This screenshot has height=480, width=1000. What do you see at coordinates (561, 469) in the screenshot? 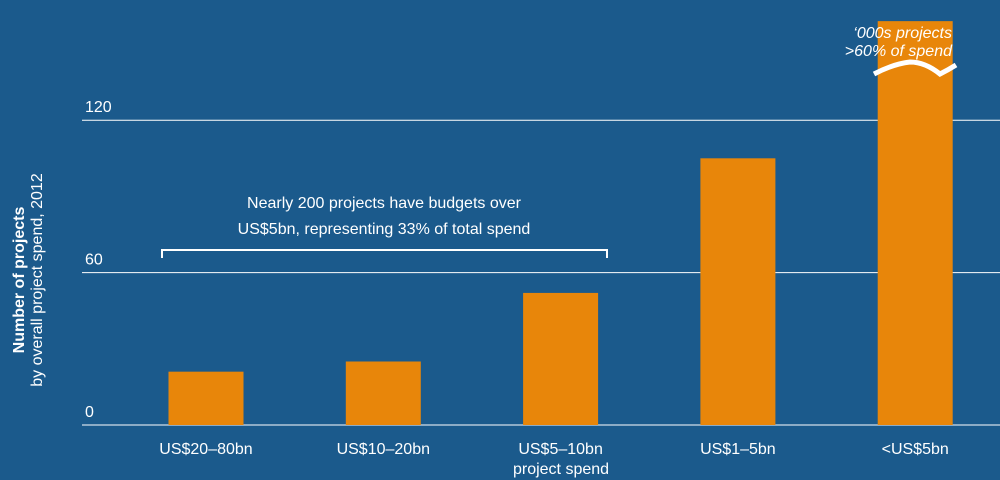
I see `x-axis-label: project spend` at bounding box center [561, 469].